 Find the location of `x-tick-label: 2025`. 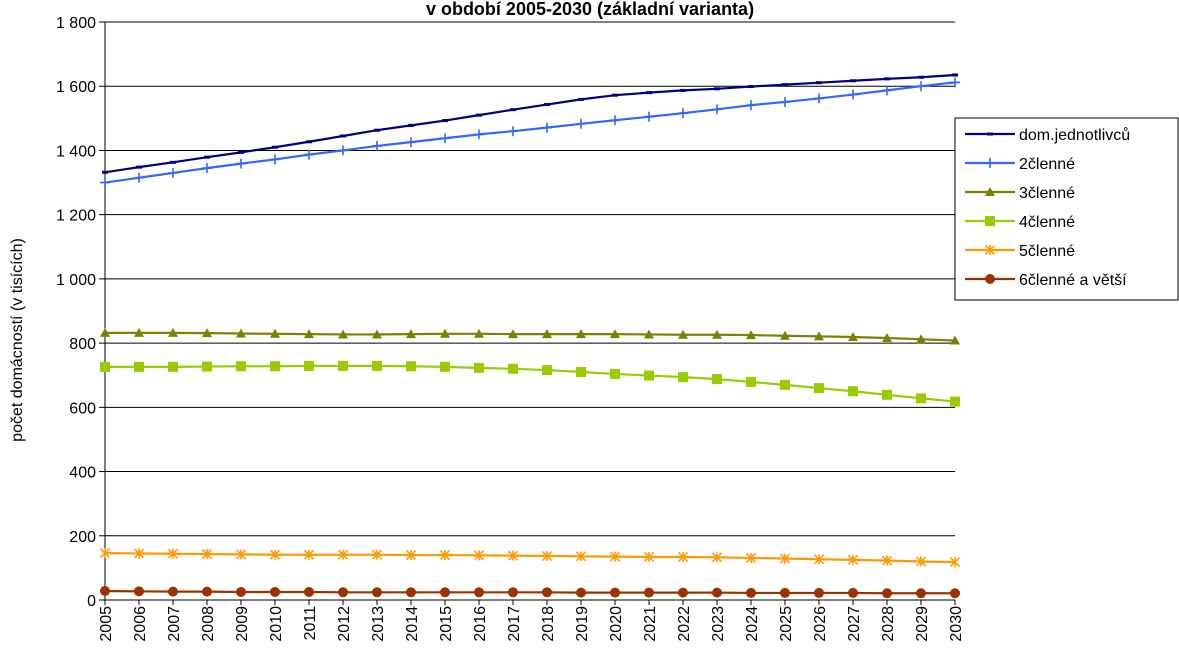

x-tick-label: 2025 is located at coordinates (786, 624).